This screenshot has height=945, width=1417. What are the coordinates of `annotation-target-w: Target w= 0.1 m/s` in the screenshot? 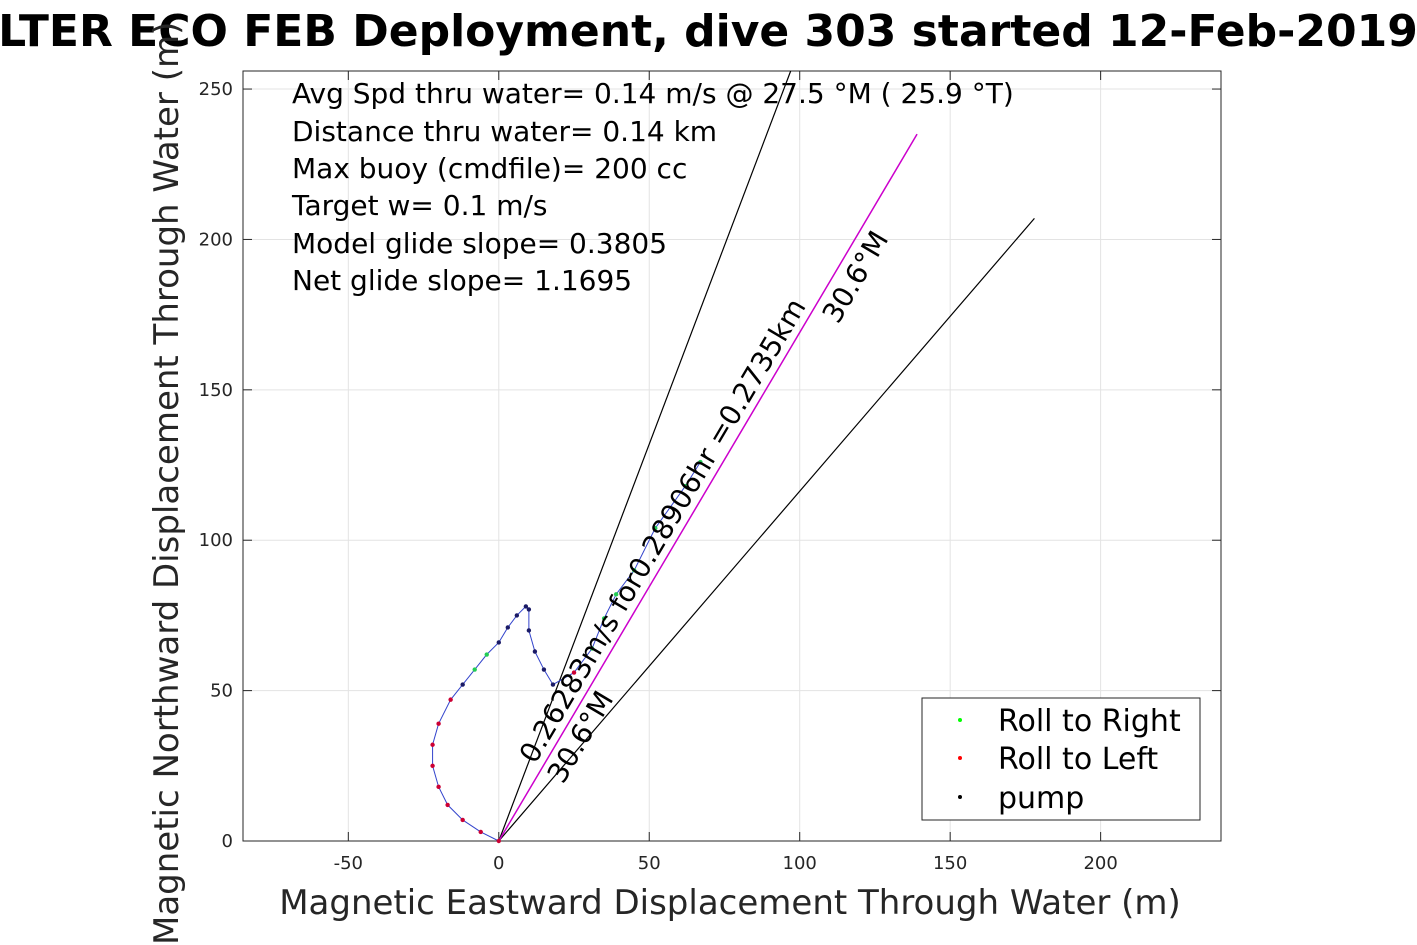 It's located at (419, 205).